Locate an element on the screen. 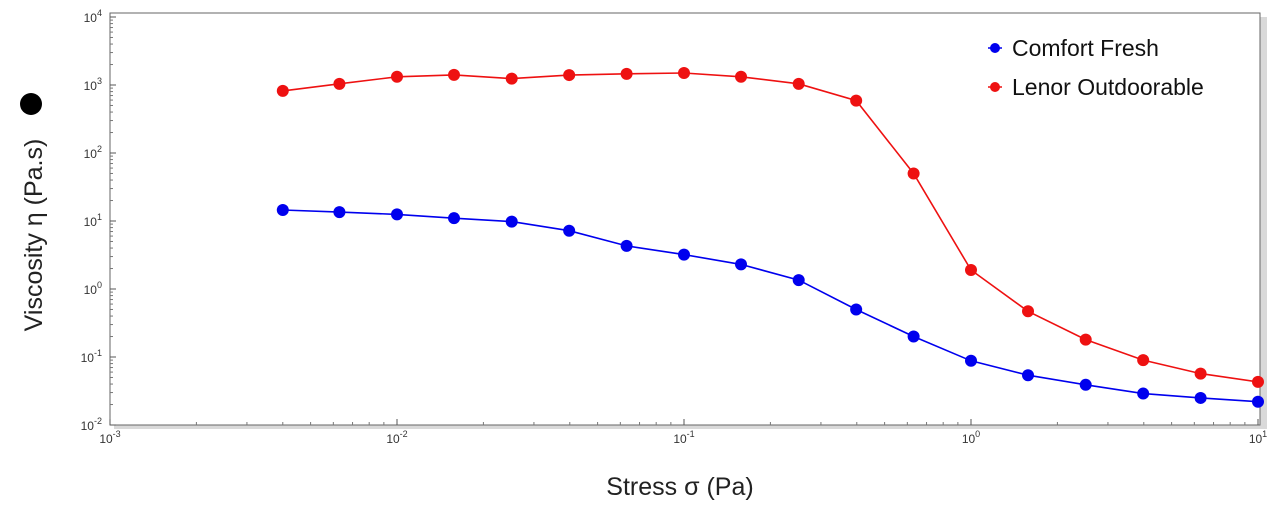  x-tick-label: 10⁻¹ is located at coordinates (683, 437).